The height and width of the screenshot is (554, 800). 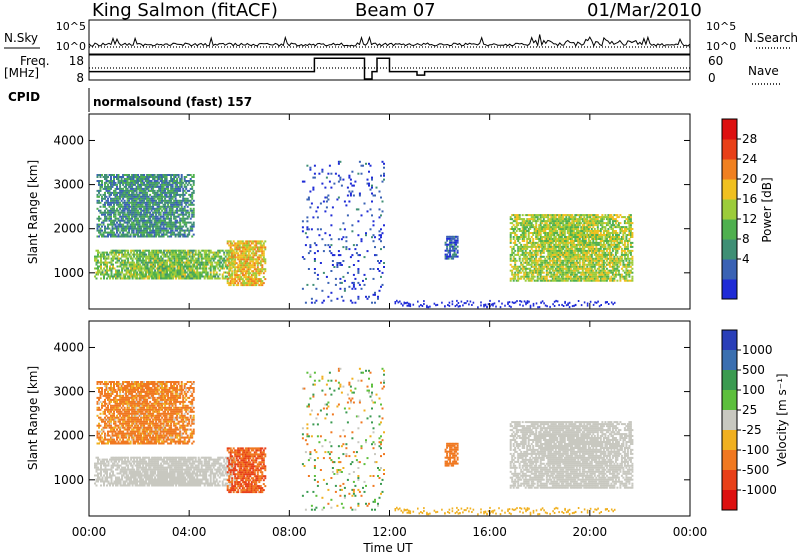 I want to click on freq-tick-low: 8, so click(x=80, y=78).